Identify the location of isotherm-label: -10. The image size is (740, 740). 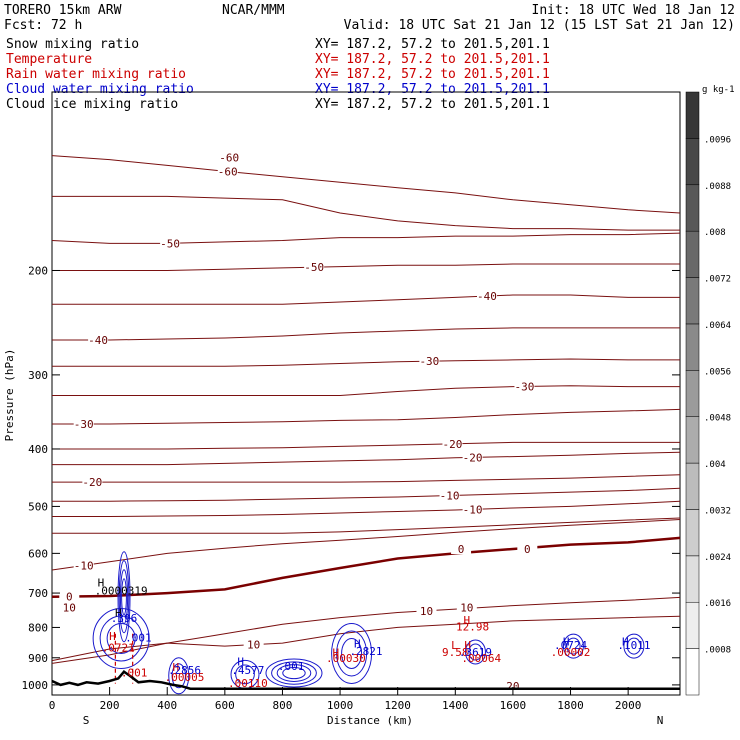
(450, 496).